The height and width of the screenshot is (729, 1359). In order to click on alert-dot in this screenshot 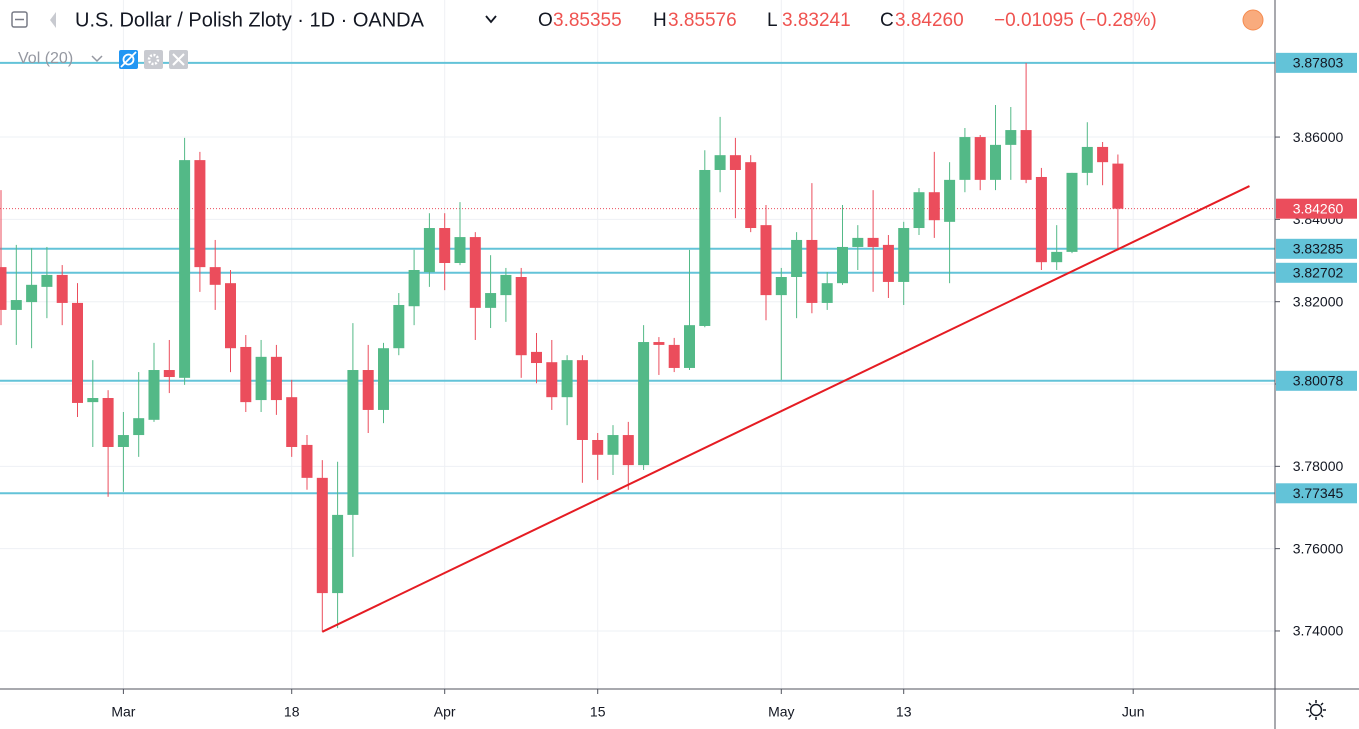, I will do `click(1253, 20)`.